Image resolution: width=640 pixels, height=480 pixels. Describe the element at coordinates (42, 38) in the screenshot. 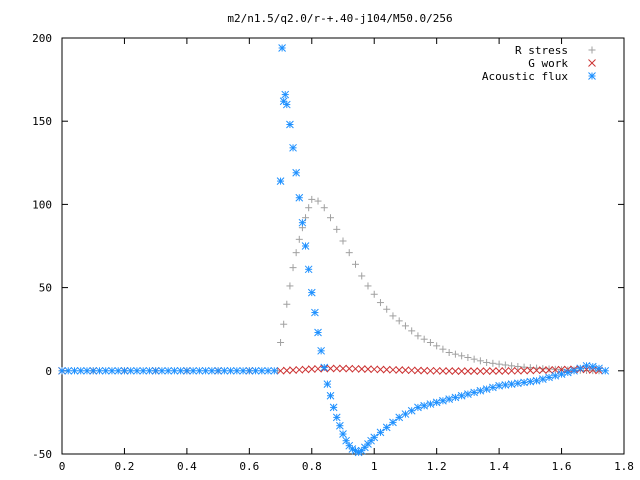

I see `y-tick-label: 200` at that location.